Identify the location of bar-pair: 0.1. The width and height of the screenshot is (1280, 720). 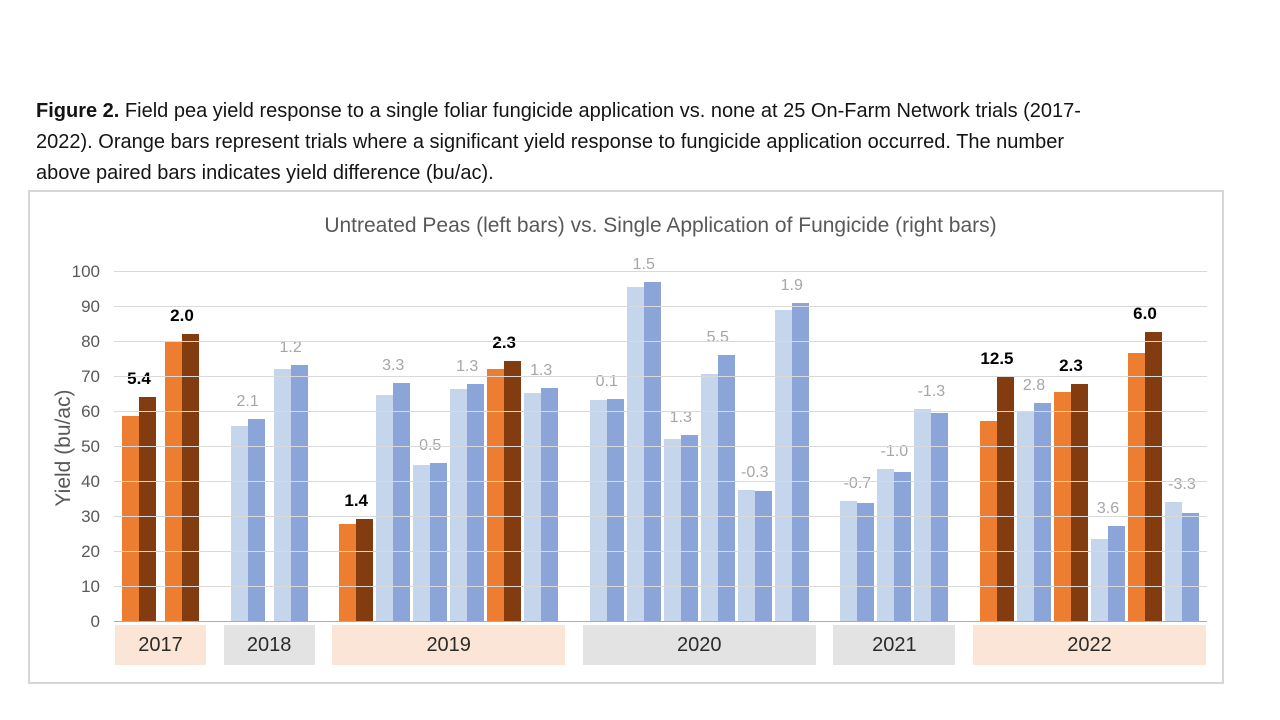
(606, 447).